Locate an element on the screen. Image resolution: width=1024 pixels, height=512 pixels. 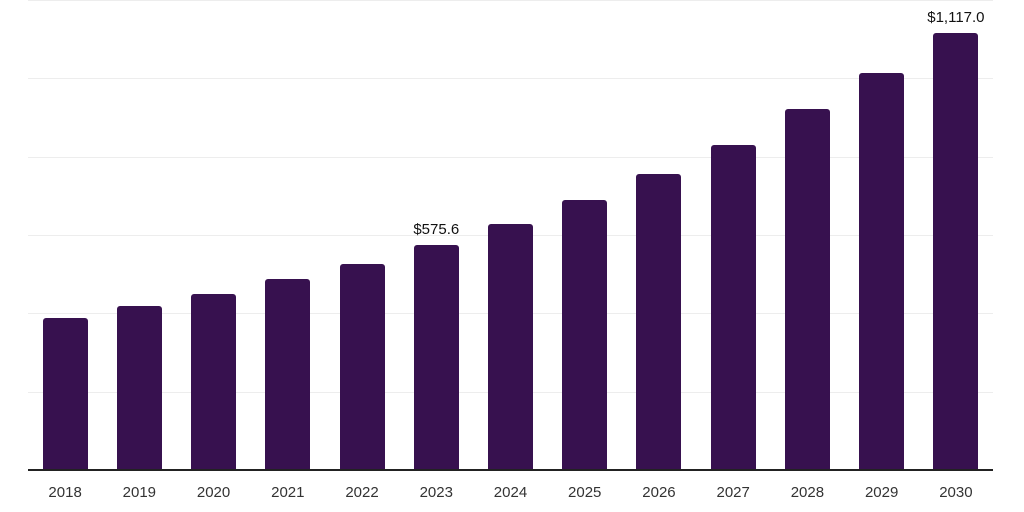
bar-2030 is located at coordinates (956, 251).